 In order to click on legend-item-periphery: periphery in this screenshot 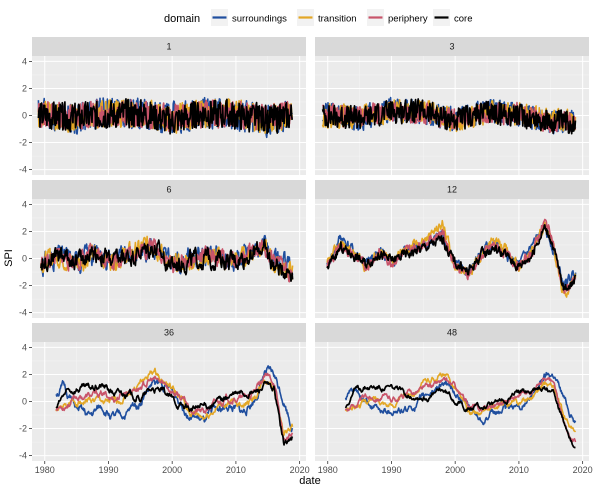, I will do `click(397, 17)`.